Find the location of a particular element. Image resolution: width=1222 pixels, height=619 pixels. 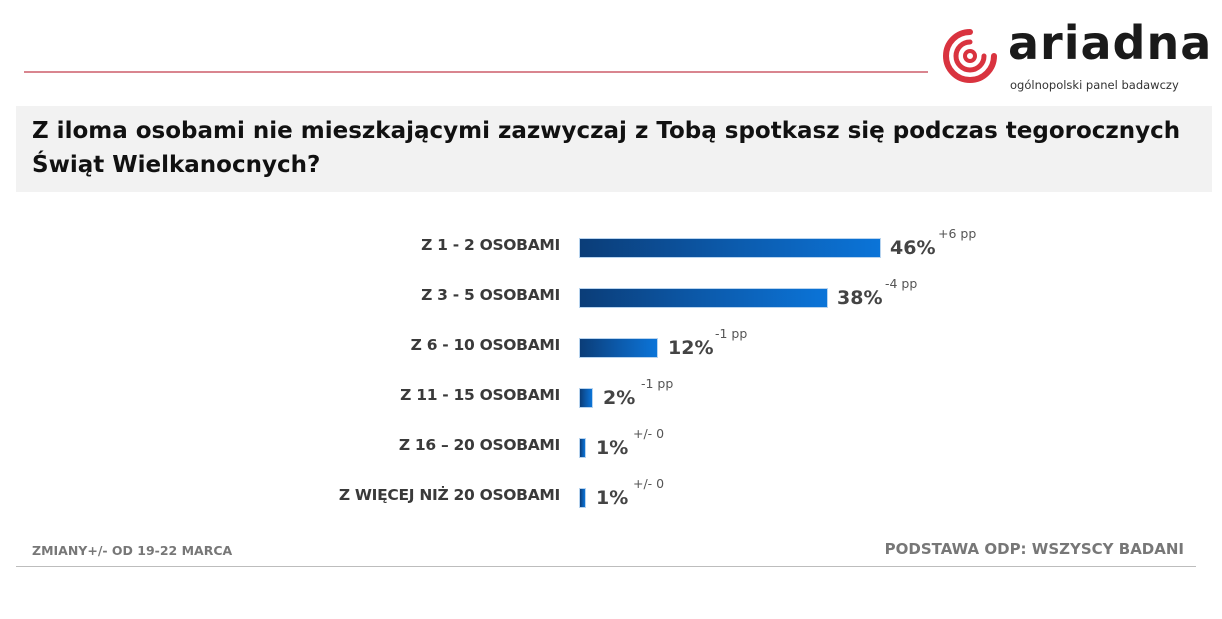

chart-row: Z 16 – 20 OSOBAMI 1% +/- 0 is located at coordinates (611, 446).